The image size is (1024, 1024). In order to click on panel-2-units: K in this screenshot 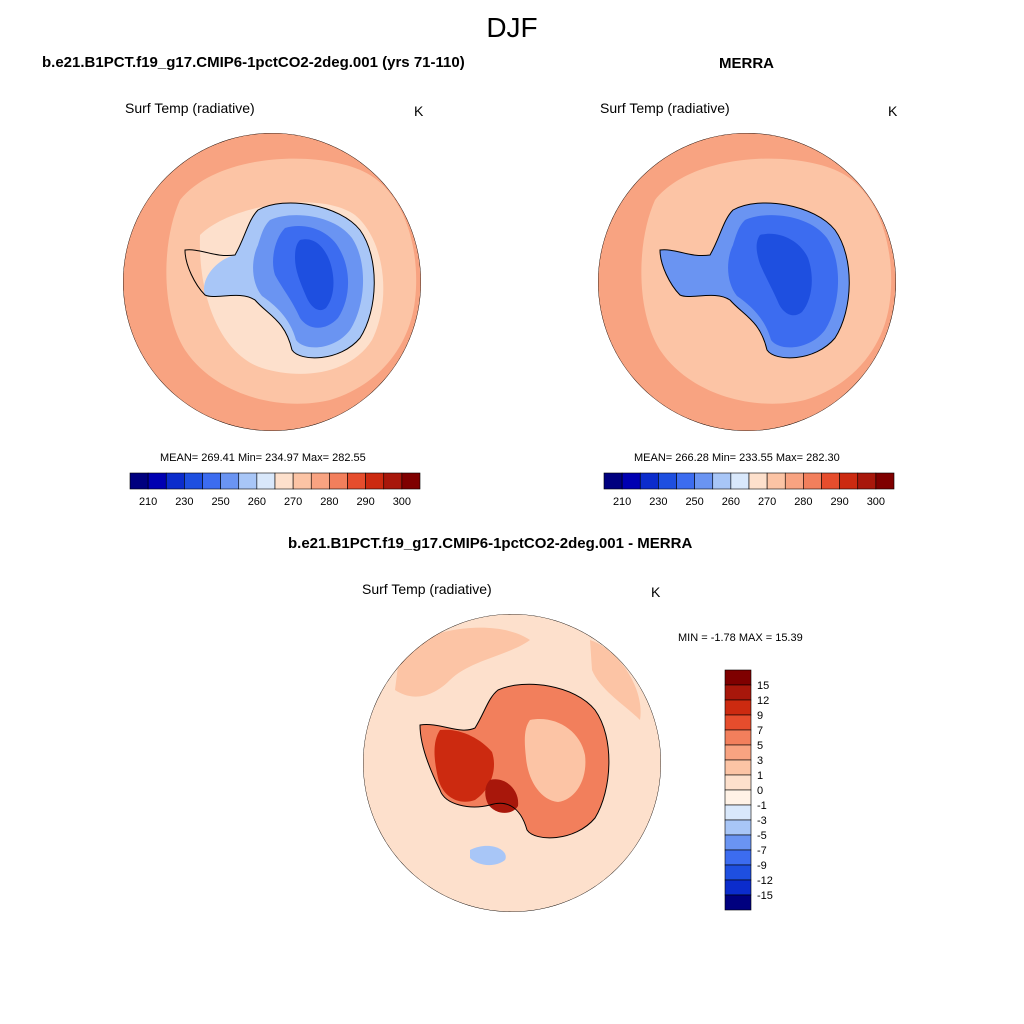, I will do `click(893, 111)`.